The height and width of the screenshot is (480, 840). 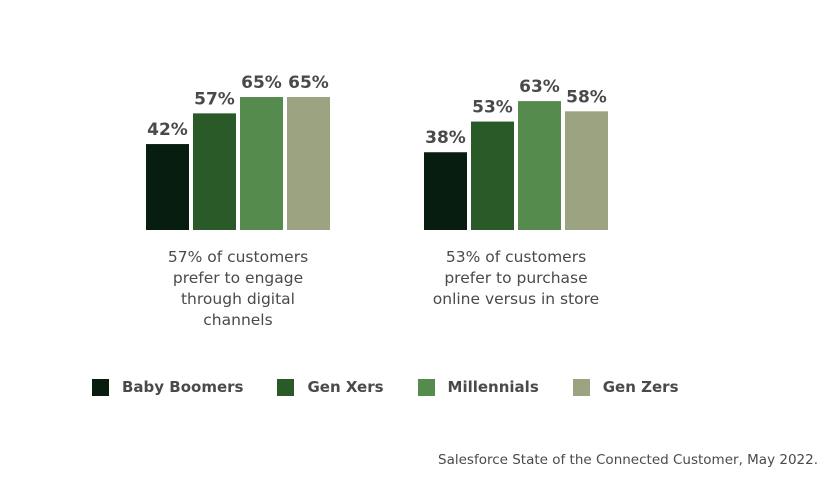 I want to click on data-label-gen-xers: 57%, so click(x=214, y=99).